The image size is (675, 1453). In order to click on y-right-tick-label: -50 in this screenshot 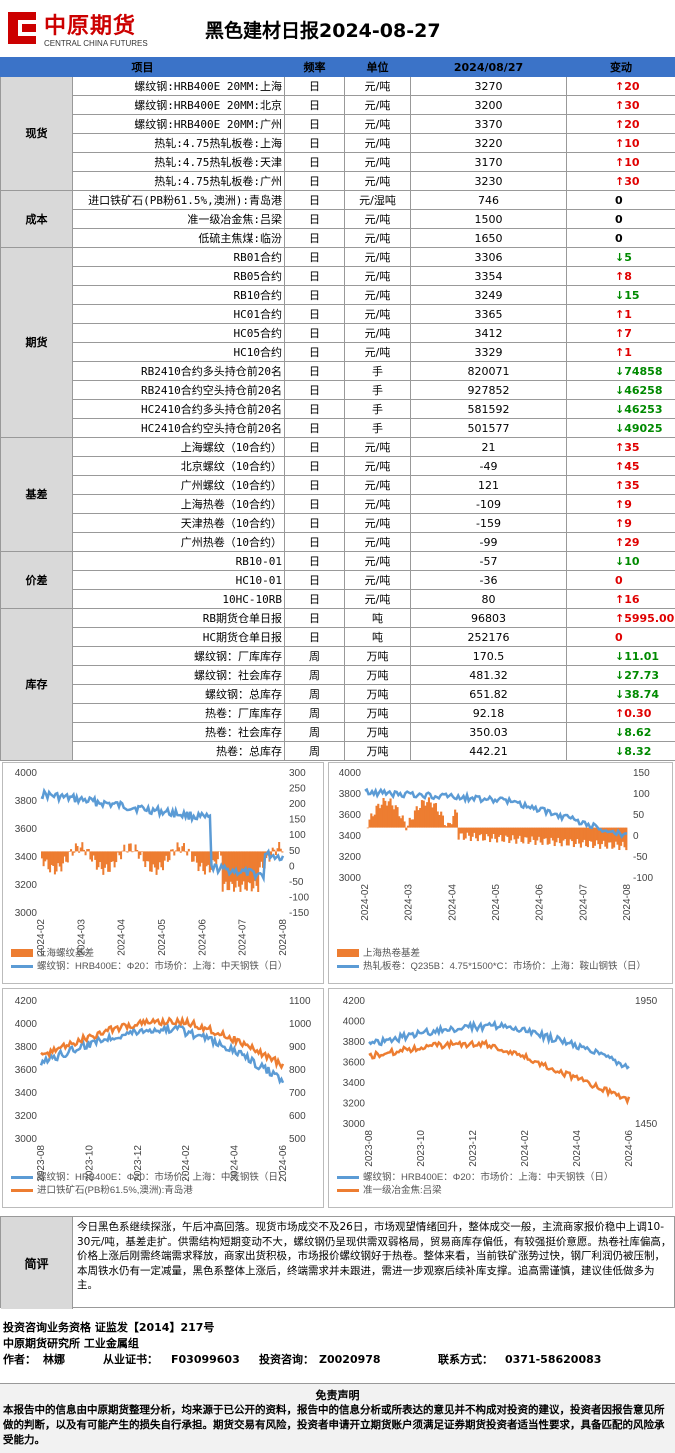, I will do `click(640, 857)`.